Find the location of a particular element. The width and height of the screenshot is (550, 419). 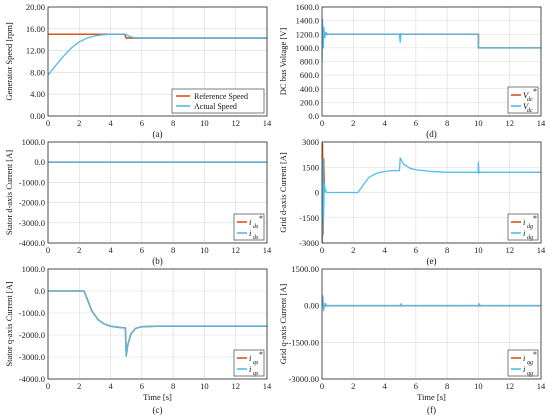

legend-subscript: dc is located at coordinates (530, 111).